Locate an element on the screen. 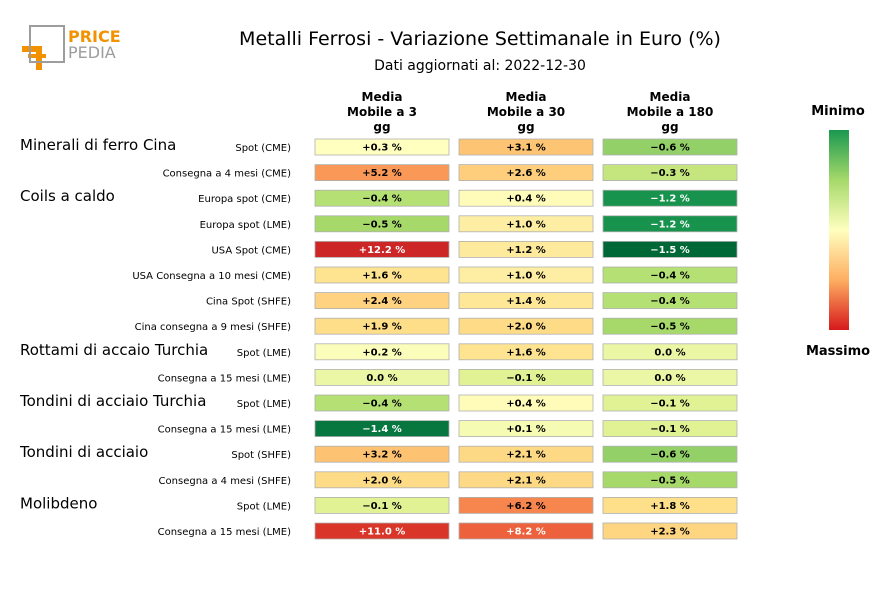  column-header-2-line-1: Mobile a 180 is located at coordinates (670, 112).